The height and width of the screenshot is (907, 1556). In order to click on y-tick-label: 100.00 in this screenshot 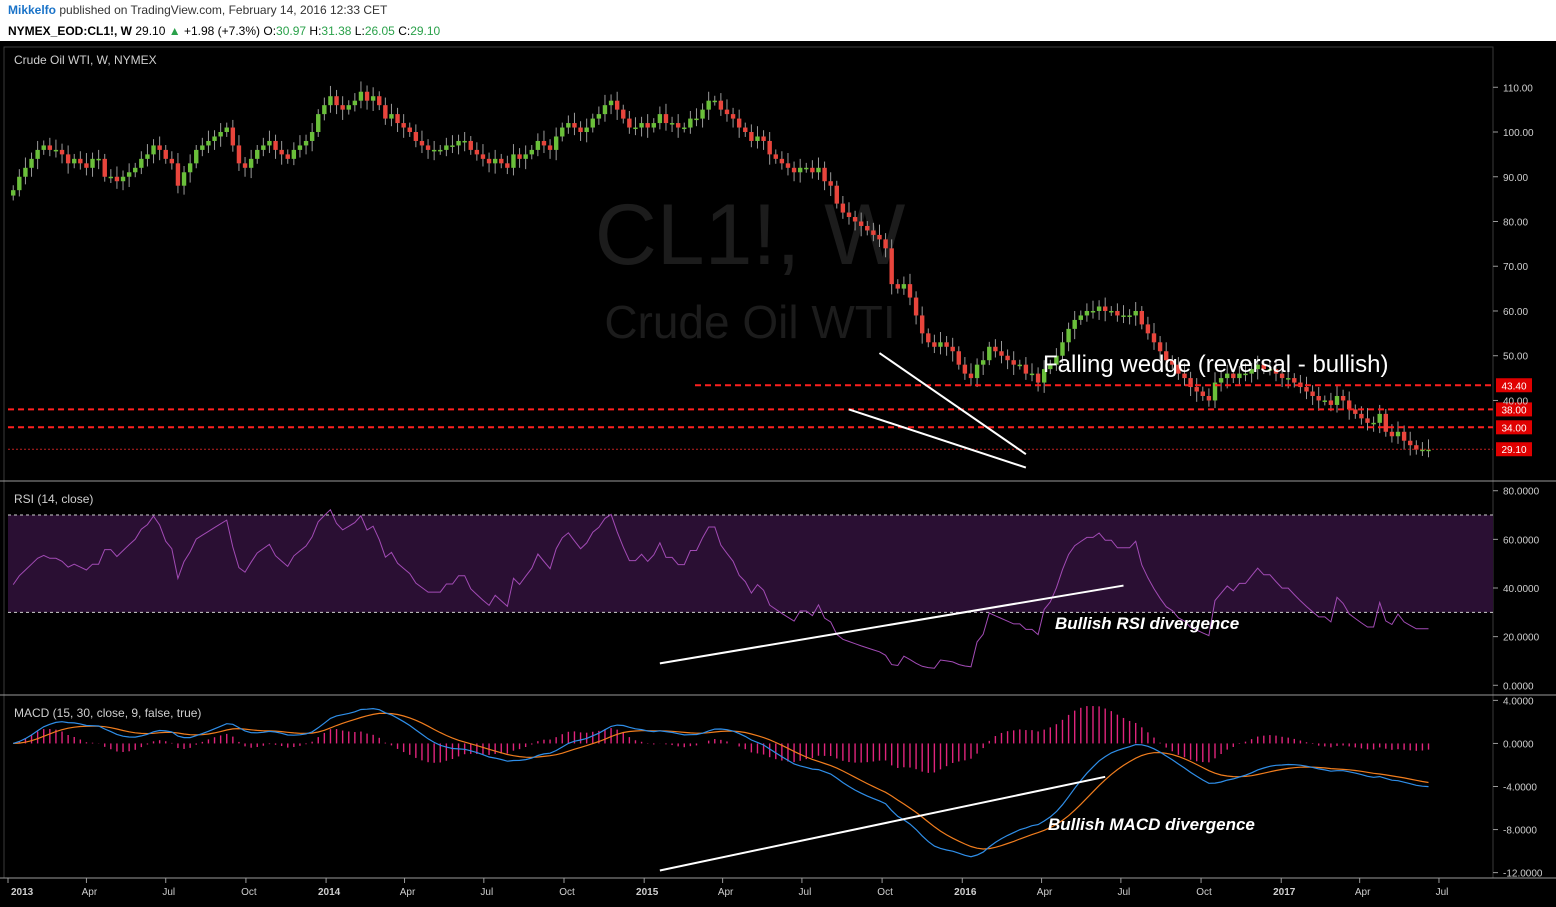, I will do `click(1518, 133)`.